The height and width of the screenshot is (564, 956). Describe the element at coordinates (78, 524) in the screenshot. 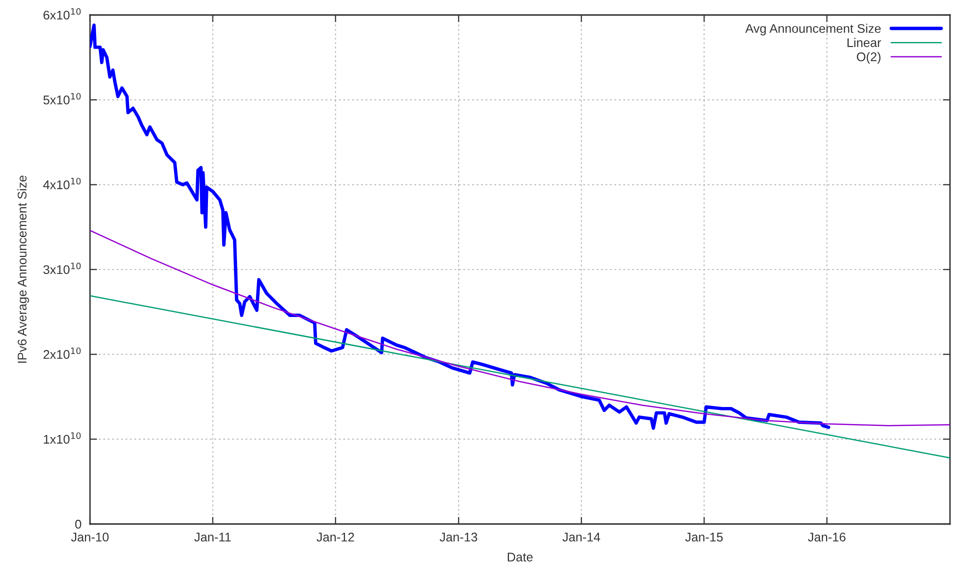

I see `y-tick-label: 0` at that location.